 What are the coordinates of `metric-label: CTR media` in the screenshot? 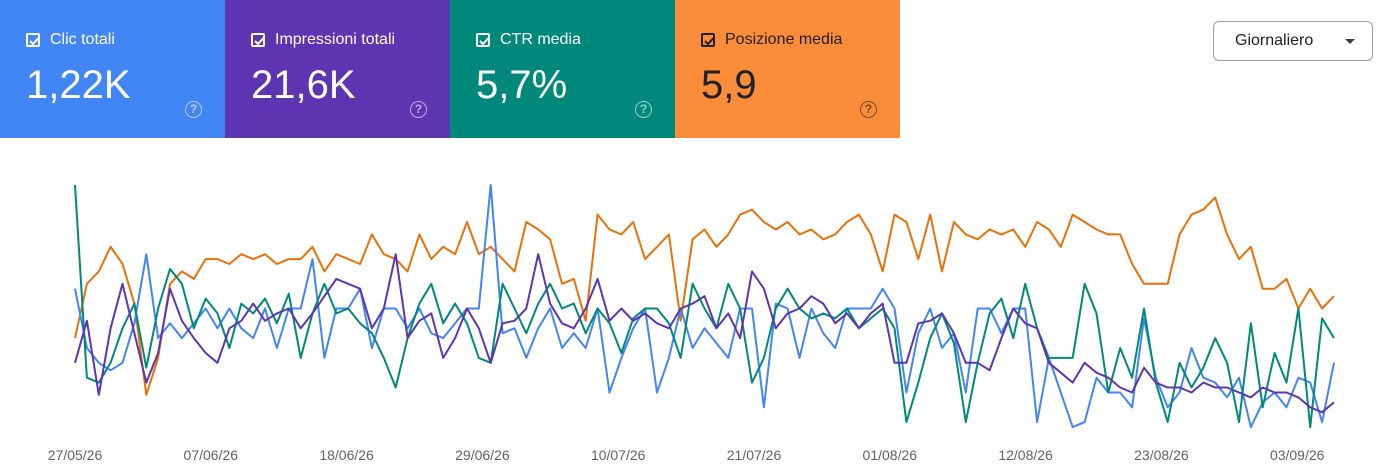 It's located at (540, 39).